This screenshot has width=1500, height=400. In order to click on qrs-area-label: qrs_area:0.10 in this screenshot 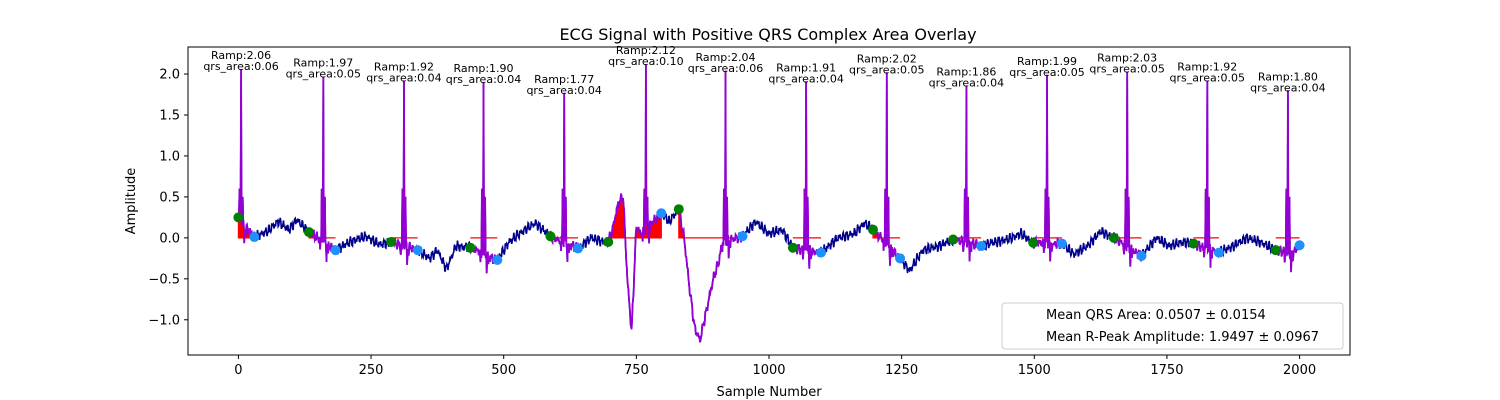, I will do `click(645, 61)`.